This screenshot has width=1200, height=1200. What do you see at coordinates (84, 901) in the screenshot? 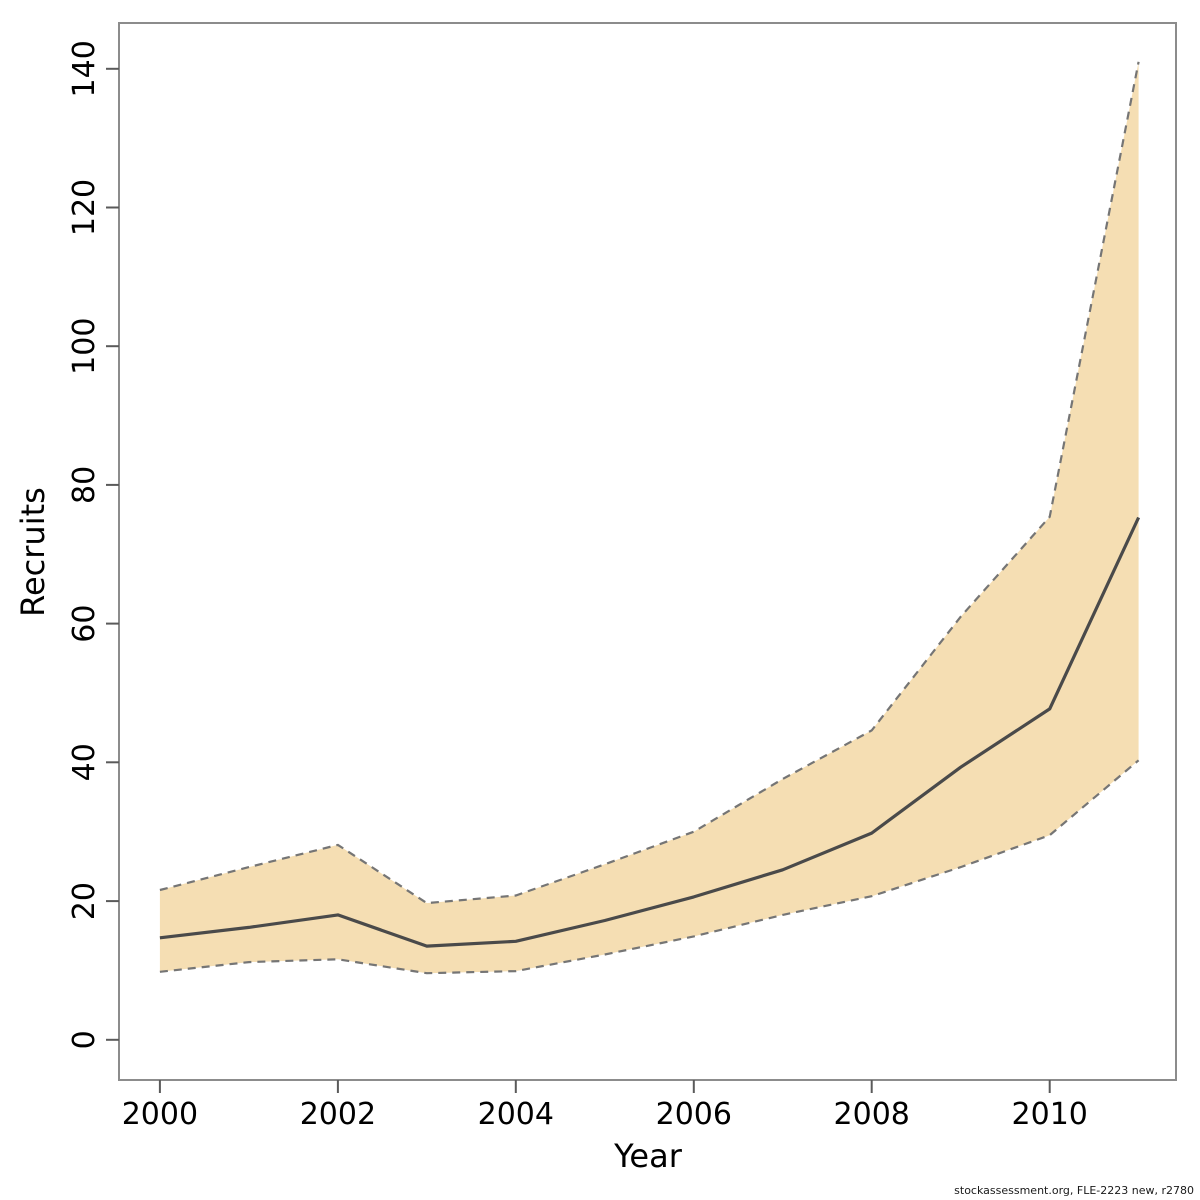
I see `y-tick-label: 20` at bounding box center [84, 901].